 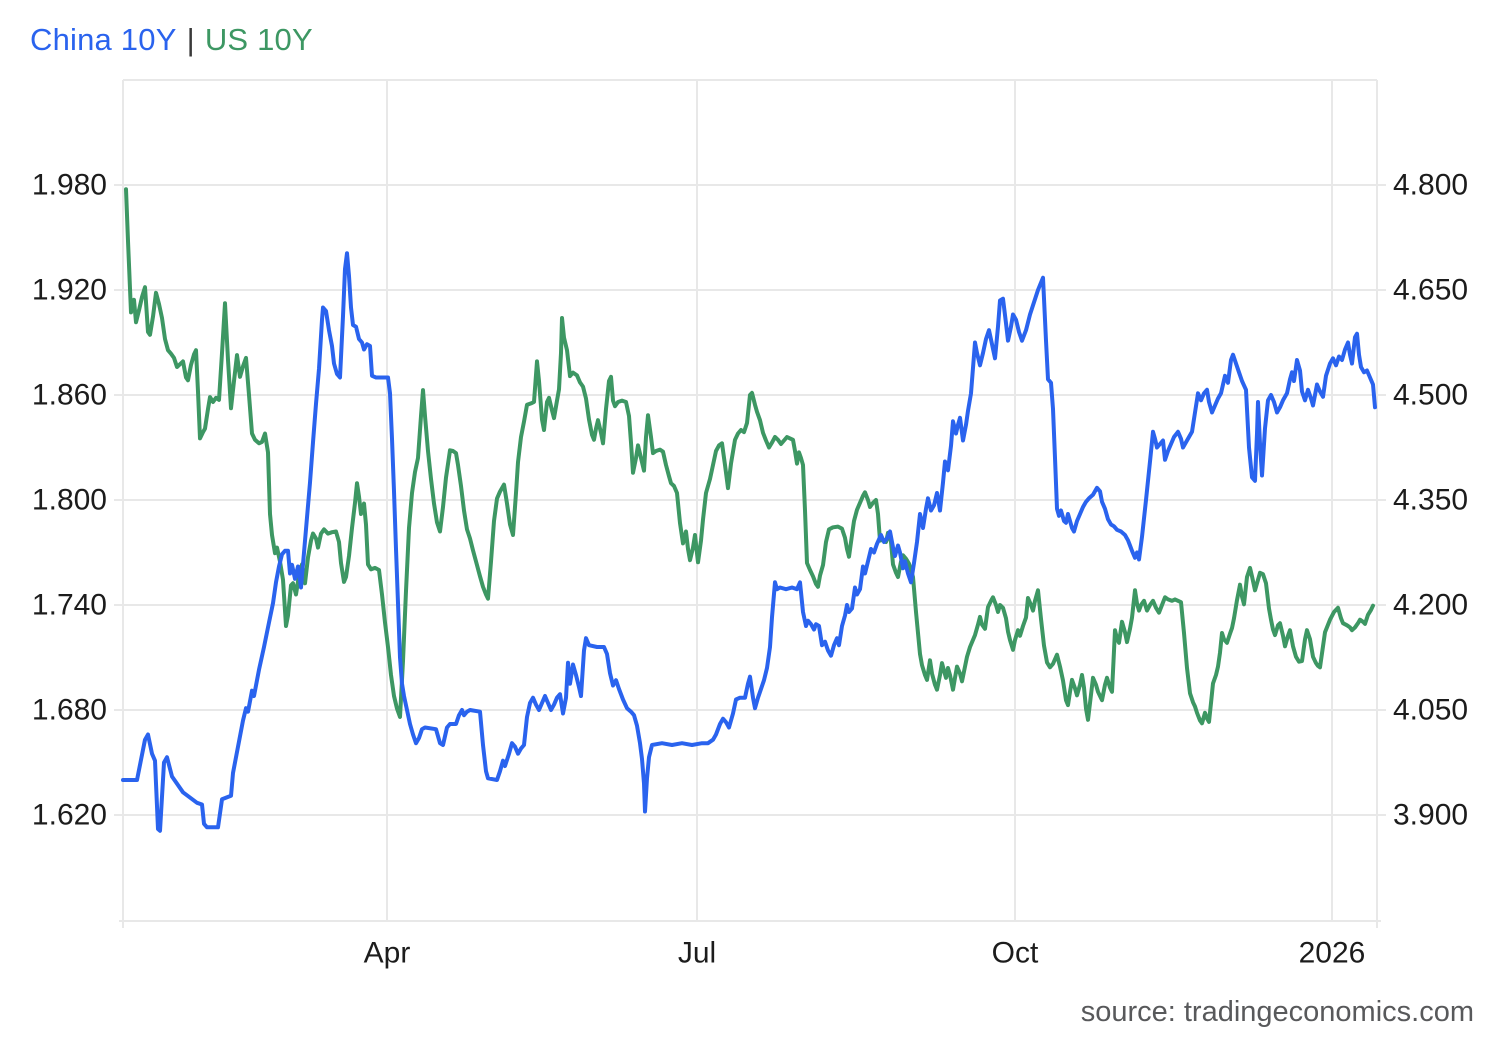 I want to click on y-axis-label-right: 3.900, so click(x=1430, y=815).